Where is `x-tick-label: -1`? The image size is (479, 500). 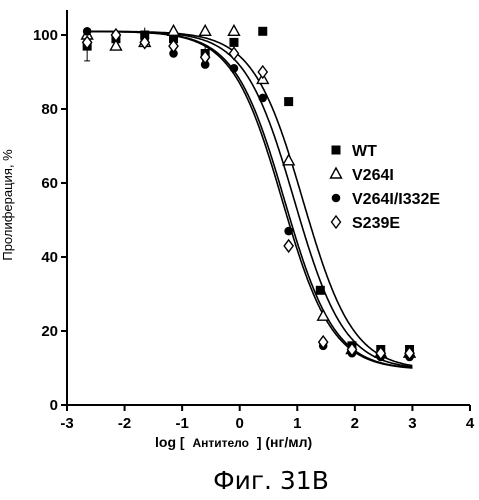 x-tick-label: -1 is located at coordinates (181, 423).